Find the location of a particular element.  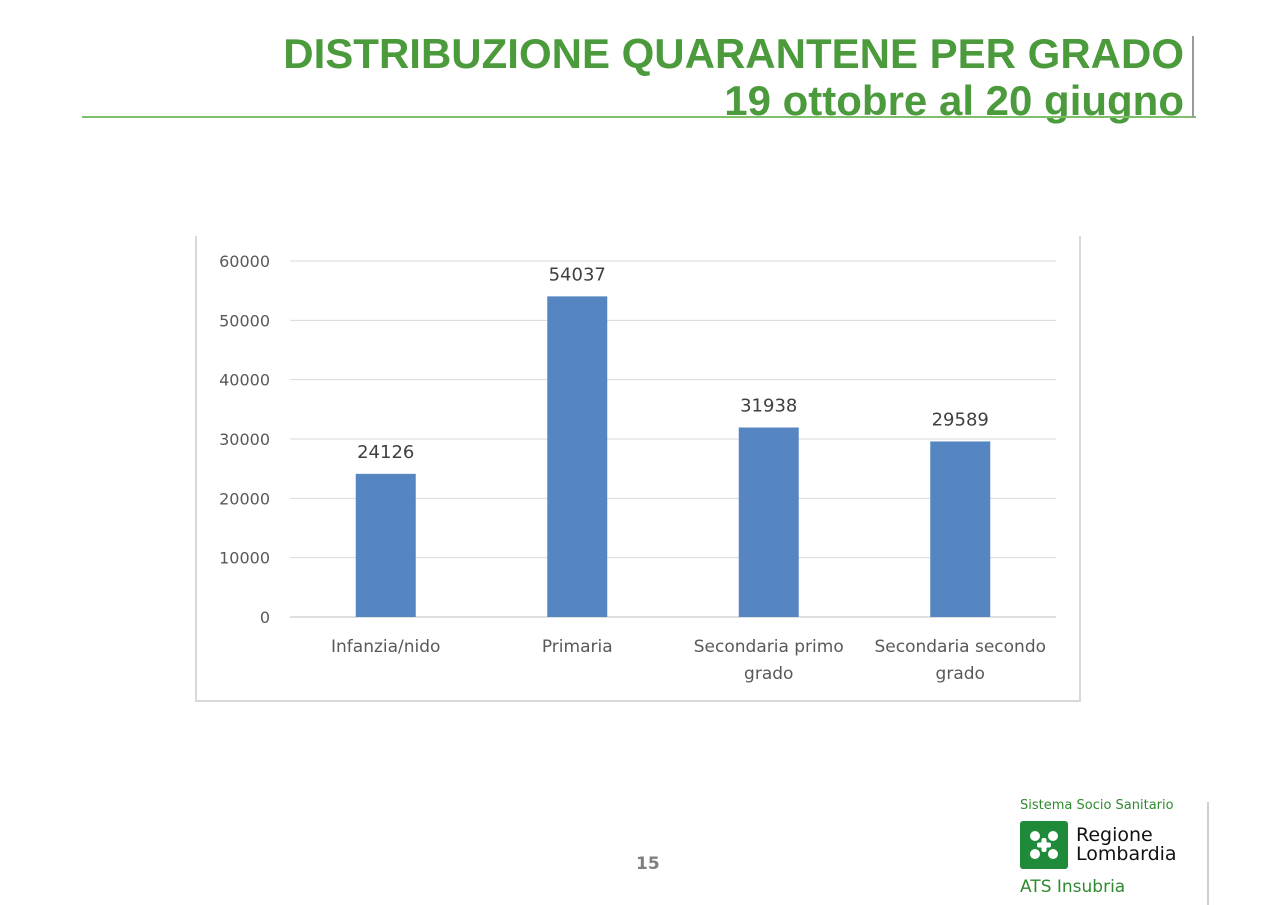

logo-bottom-text: ATS Insubria is located at coordinates (1073, 887).